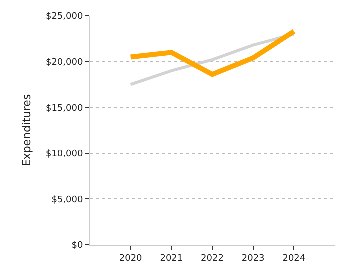 This screenshot has height=275, width=350. I want to click on y-tick-label: $25,000, so click(65, 17).